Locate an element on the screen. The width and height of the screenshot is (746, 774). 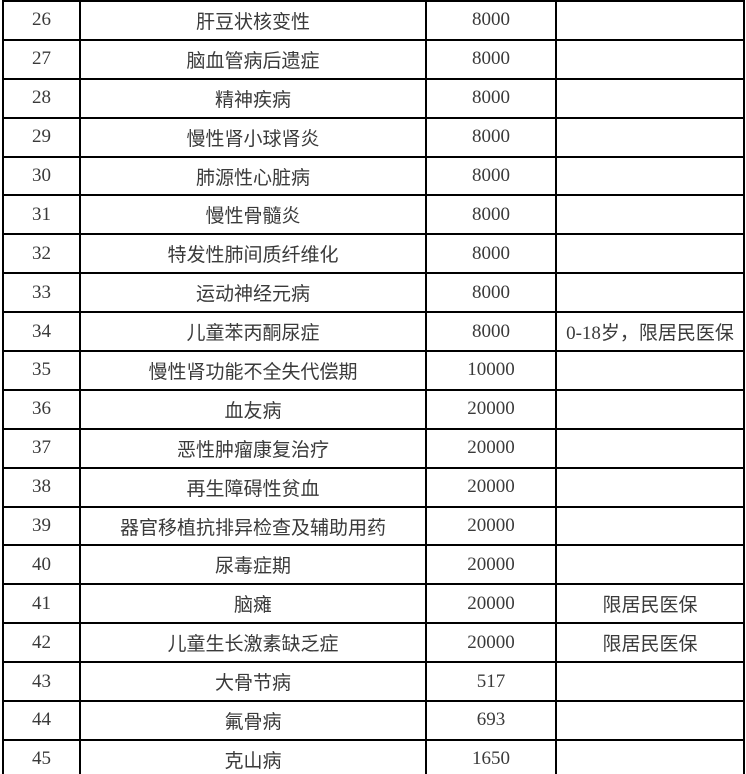
disease-name-cell: 特发性肺间质纤维化 is located at coordinates (253, 254).